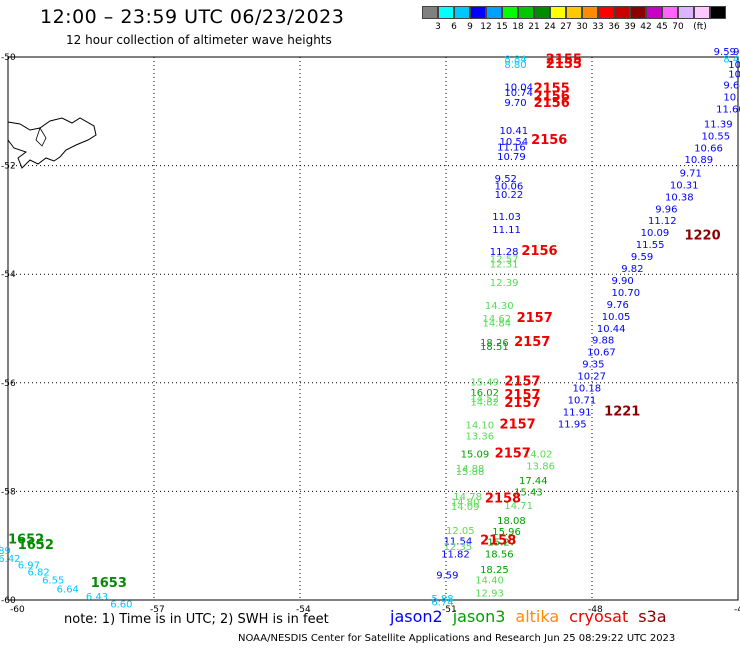 The image size is (740, 650). Describe the element at coordinates (506, 179) in the screenshot. I see `wave-height-value: 9.52` at that location.